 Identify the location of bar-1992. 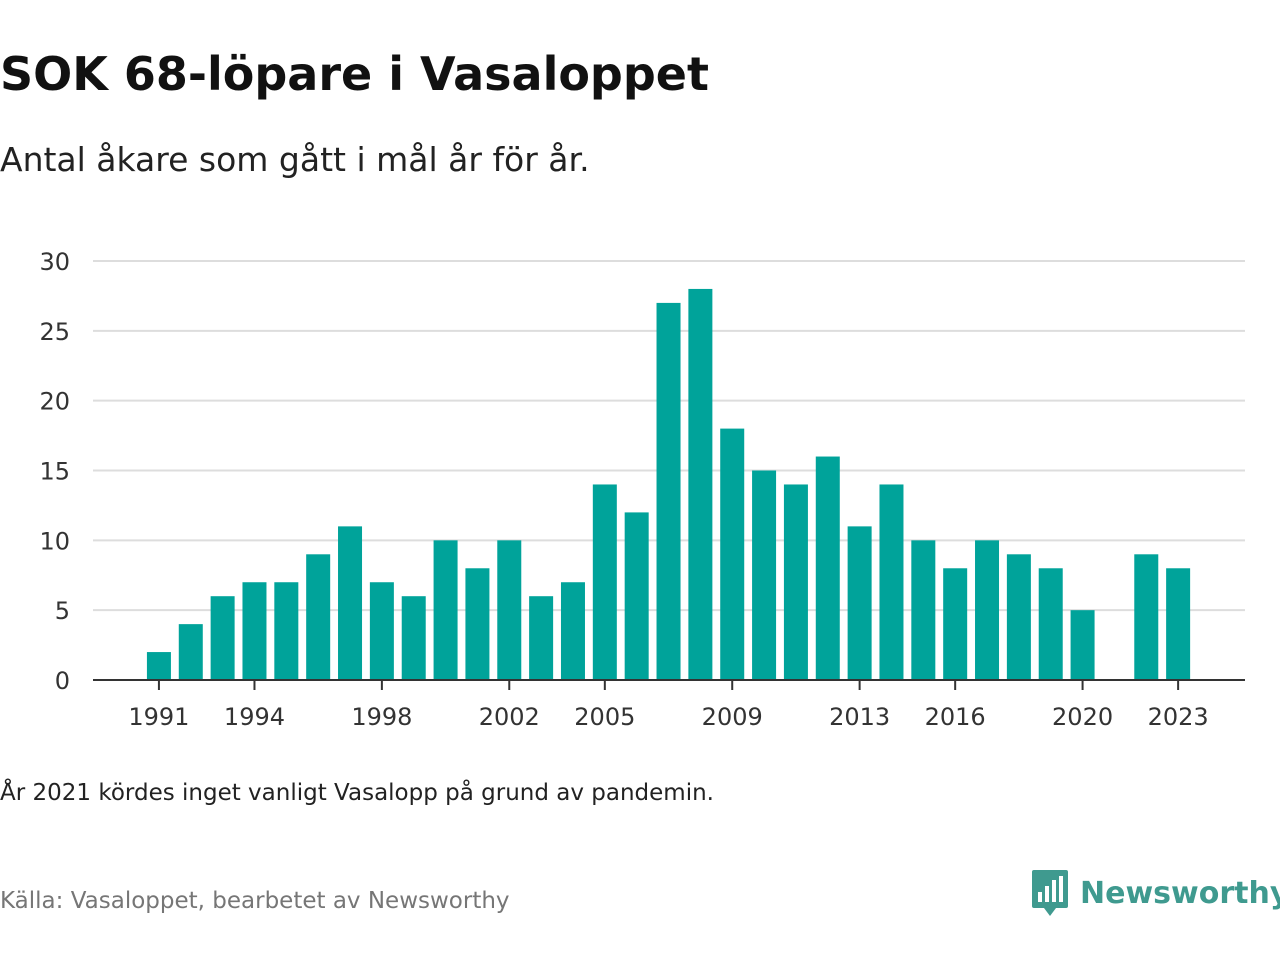
(190, 652).